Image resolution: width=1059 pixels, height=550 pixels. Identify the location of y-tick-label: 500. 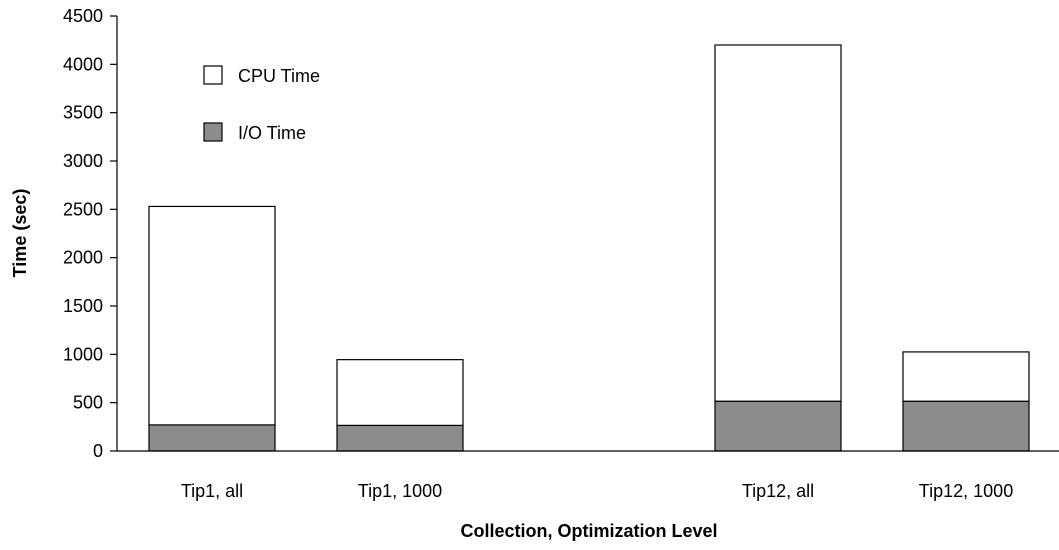
(88, 403).